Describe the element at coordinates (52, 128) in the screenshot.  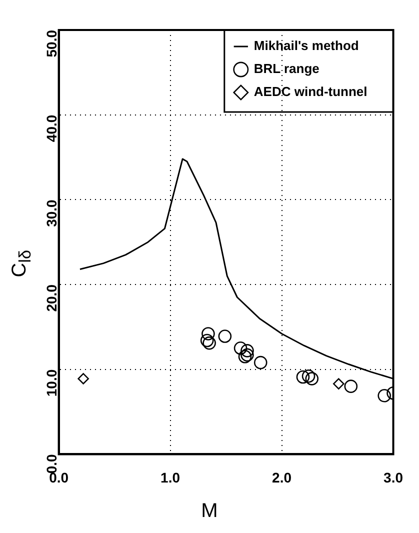
I see `y-tick-label: 40.0` at that location.